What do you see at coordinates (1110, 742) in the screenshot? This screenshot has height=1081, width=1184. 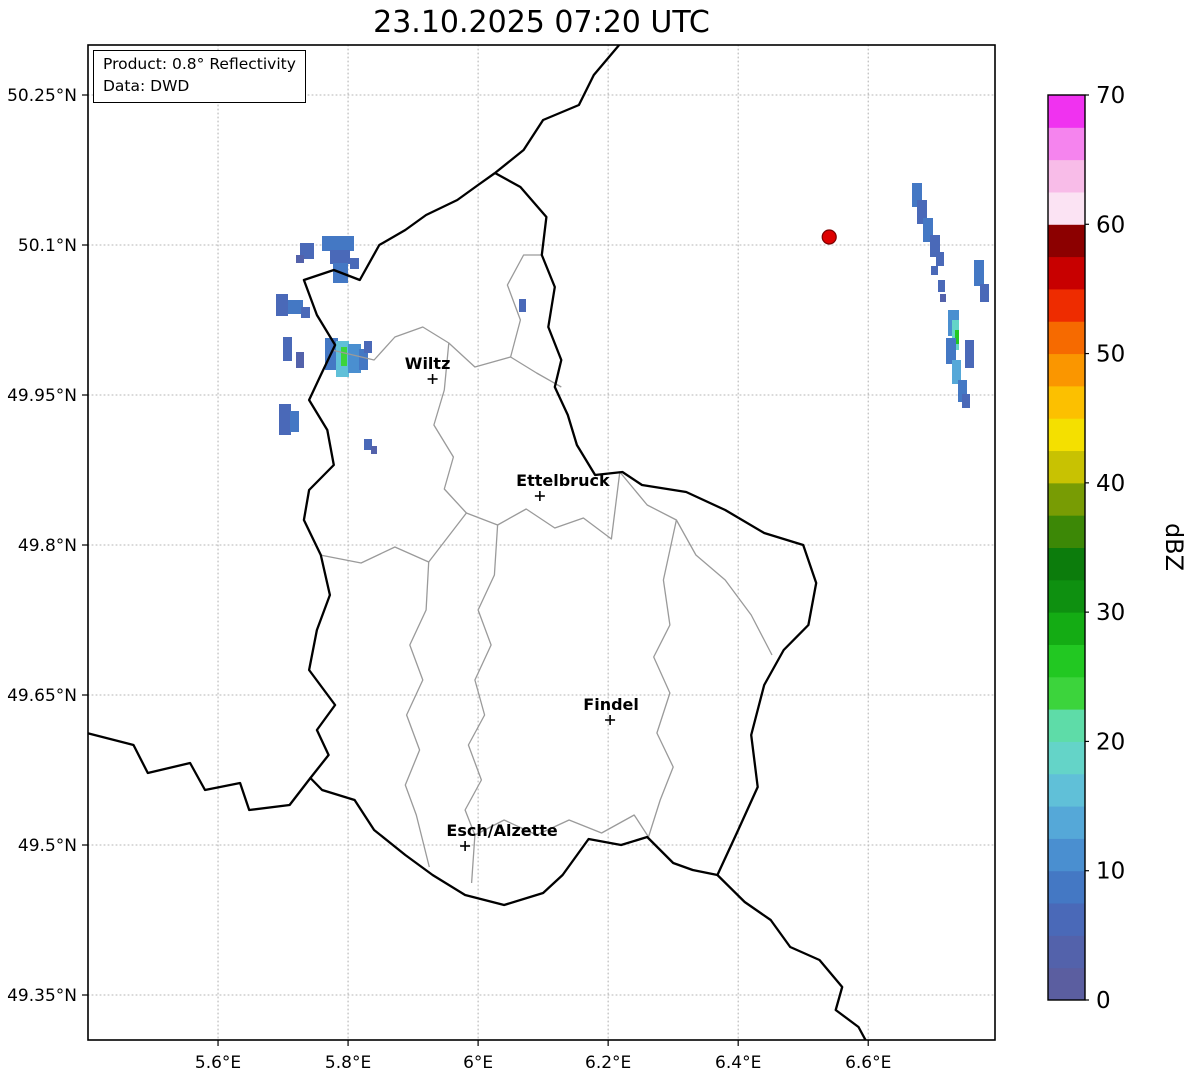 I see `colorbar-tick-label: 20` at bounding box center [1110, 742].